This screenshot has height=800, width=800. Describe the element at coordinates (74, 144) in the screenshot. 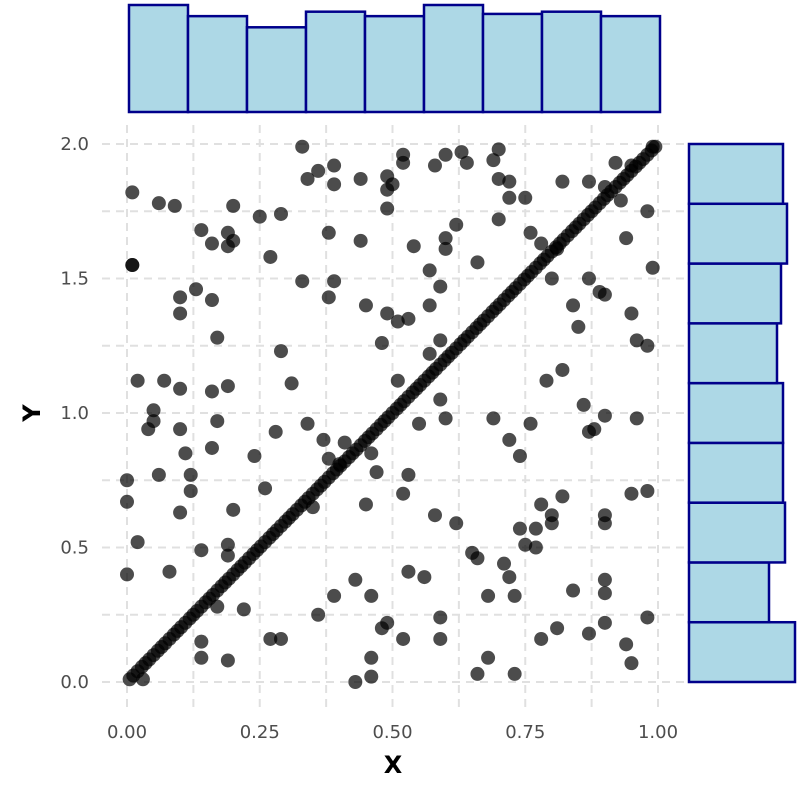

I see `y-tick-label: 2.0` at that location.